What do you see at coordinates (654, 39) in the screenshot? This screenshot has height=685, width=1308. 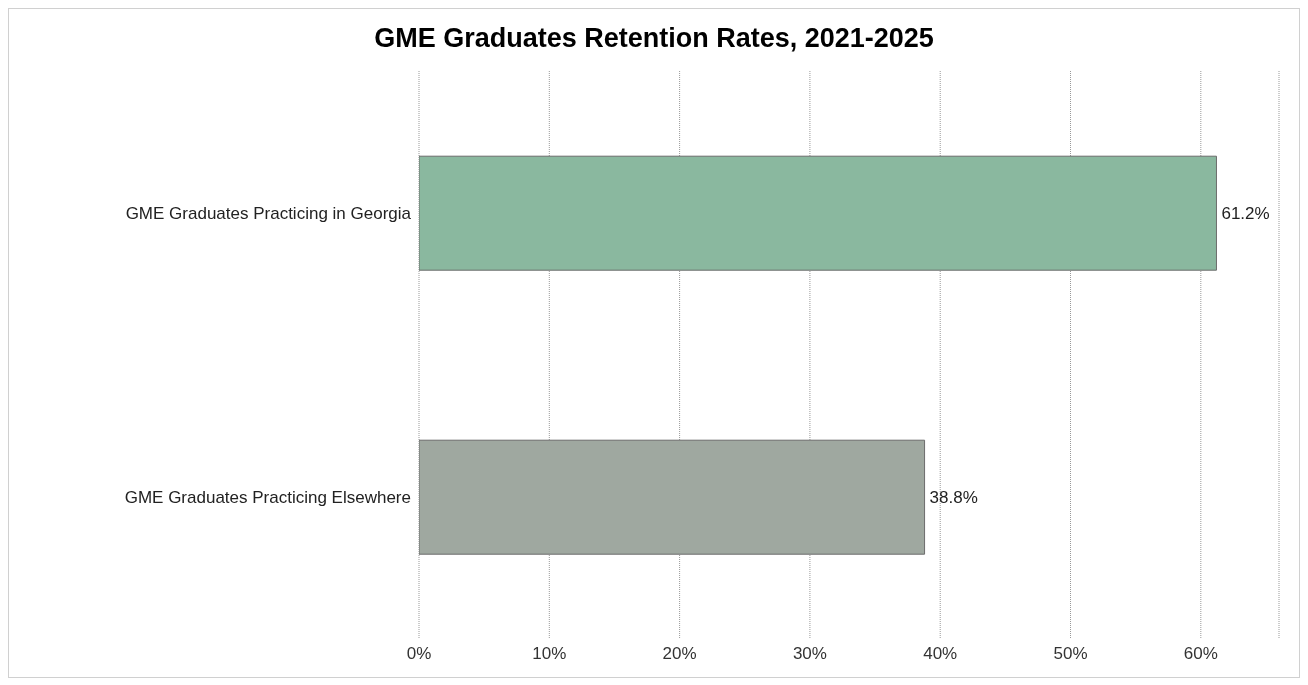 I see `chart-title: GME Graduates Retention Rates, 2021-2025` at bounding box center [654, 39].